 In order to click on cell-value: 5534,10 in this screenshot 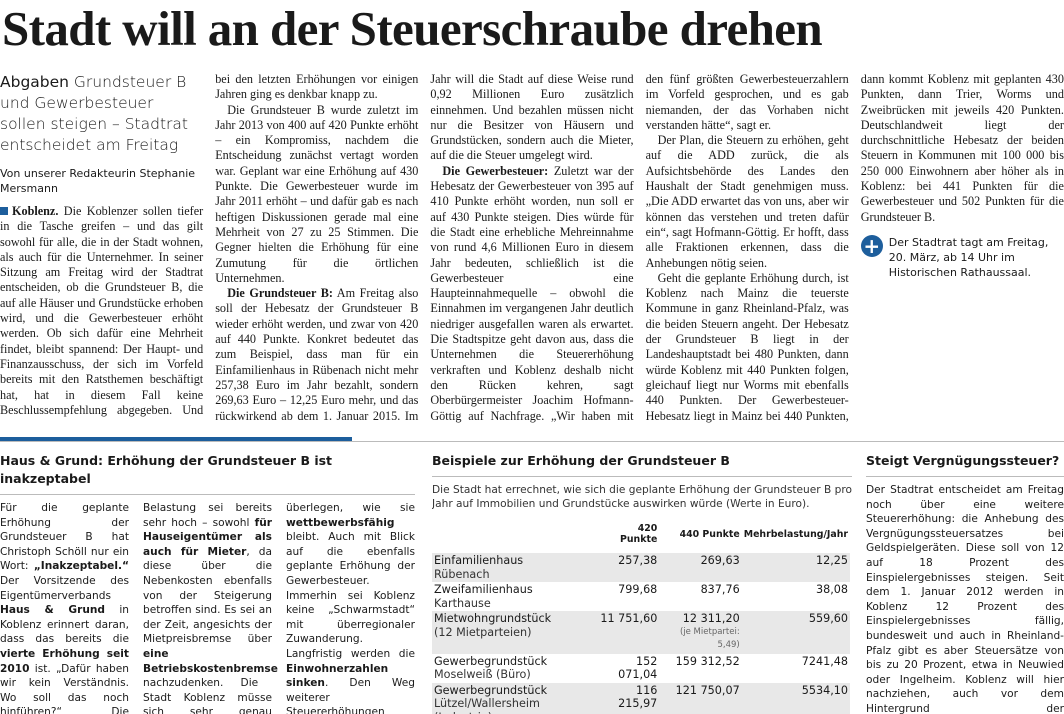, I will do `click(824, 690)`.